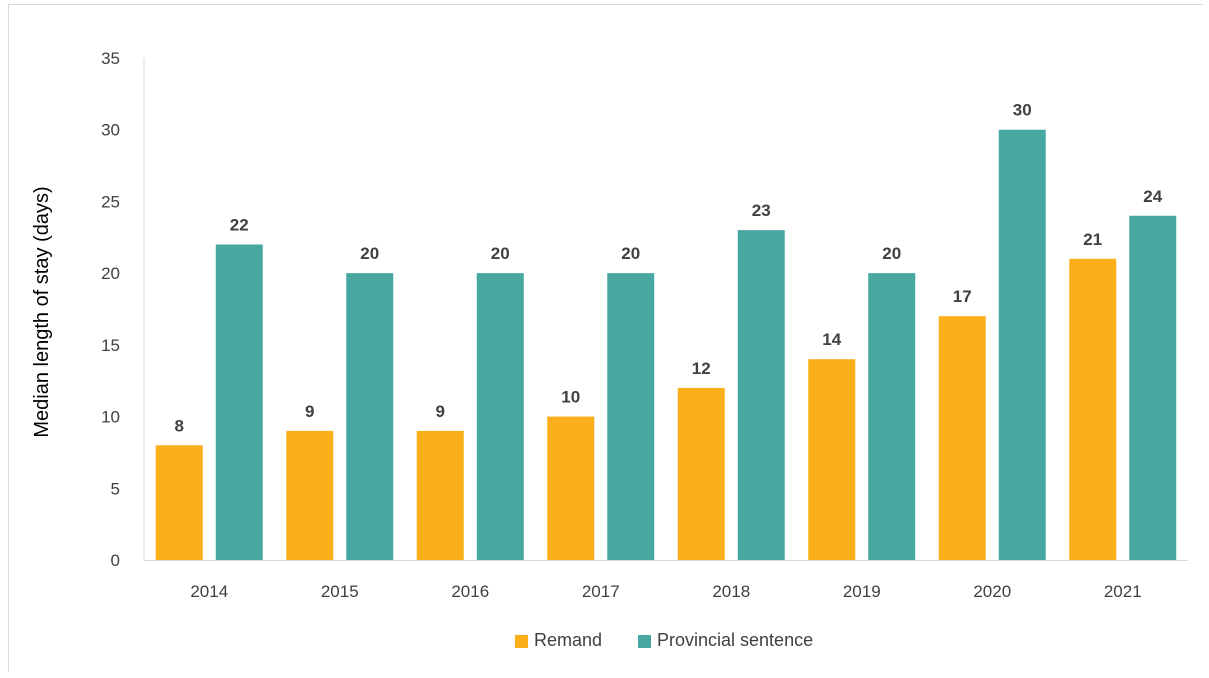 This screenshot has width=1209, height=678. Describe the element at coordinates (761, 210) in the screenshot. I see `data-label: 23` at that location.